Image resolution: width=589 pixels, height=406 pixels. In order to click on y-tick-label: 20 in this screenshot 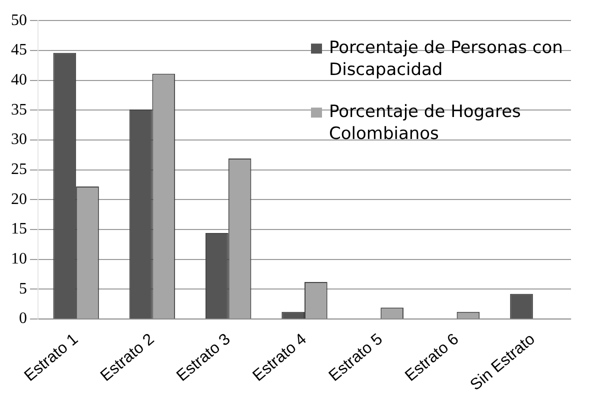, I will do `click(19, 199)`.